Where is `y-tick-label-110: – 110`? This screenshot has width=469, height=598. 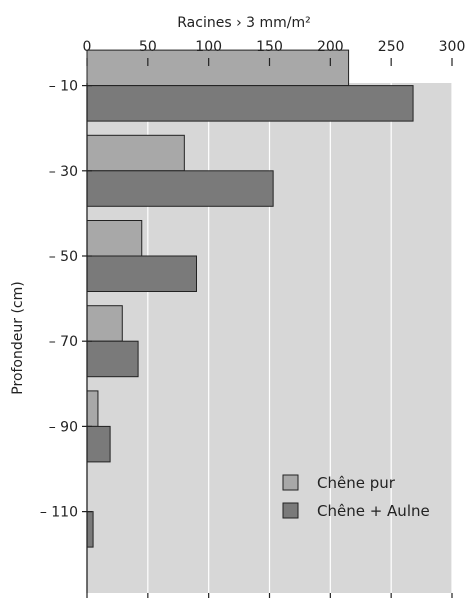
y-tick-label-110: – 110 is located at coordinates (59, 513).